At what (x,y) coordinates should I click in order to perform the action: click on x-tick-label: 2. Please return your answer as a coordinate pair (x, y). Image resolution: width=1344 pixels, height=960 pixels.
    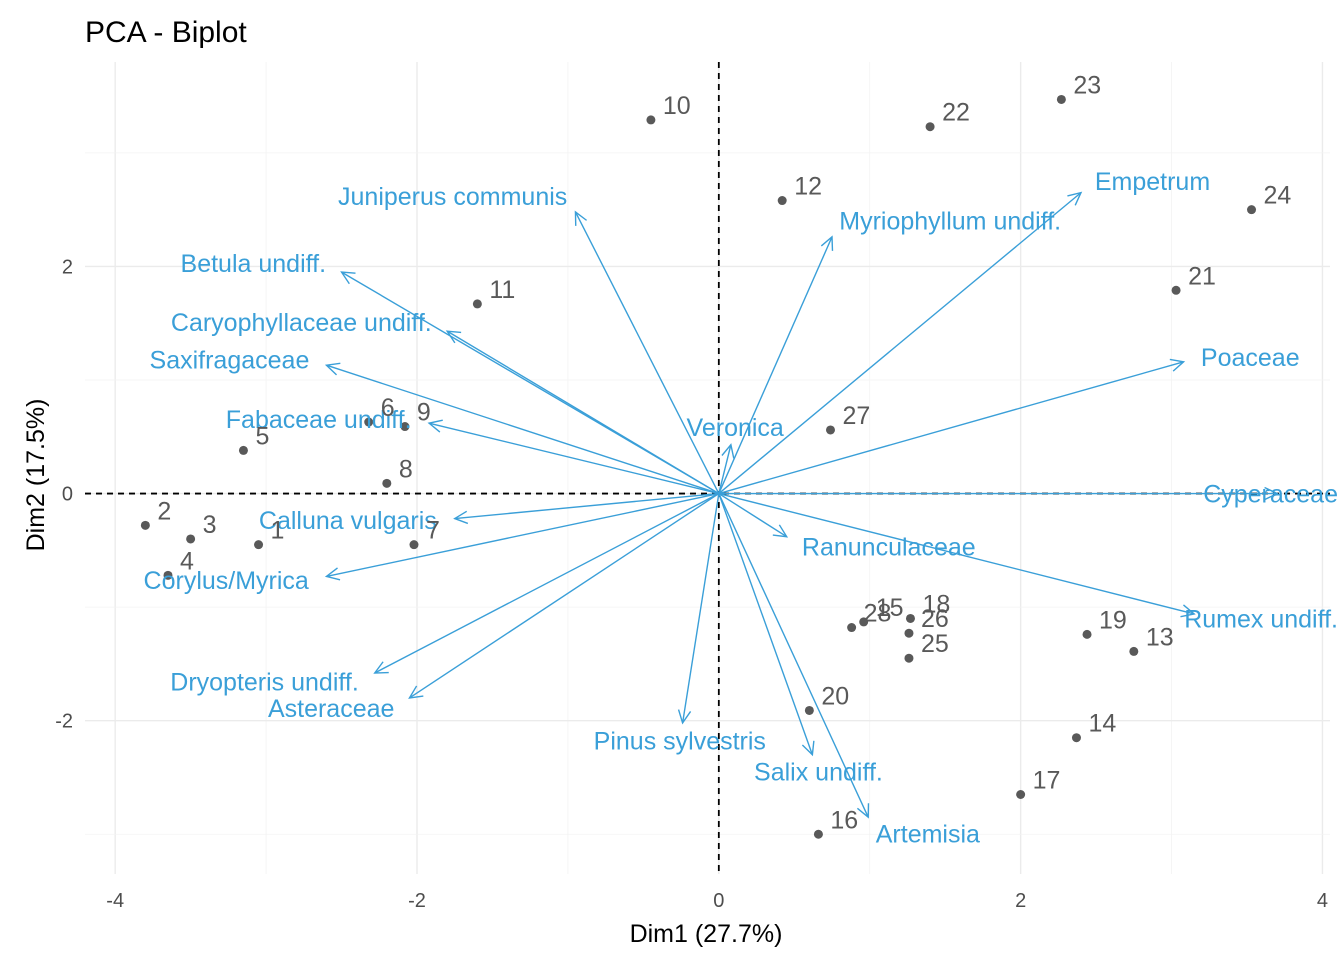
    Looking at the image, I should click on (1020, 901).